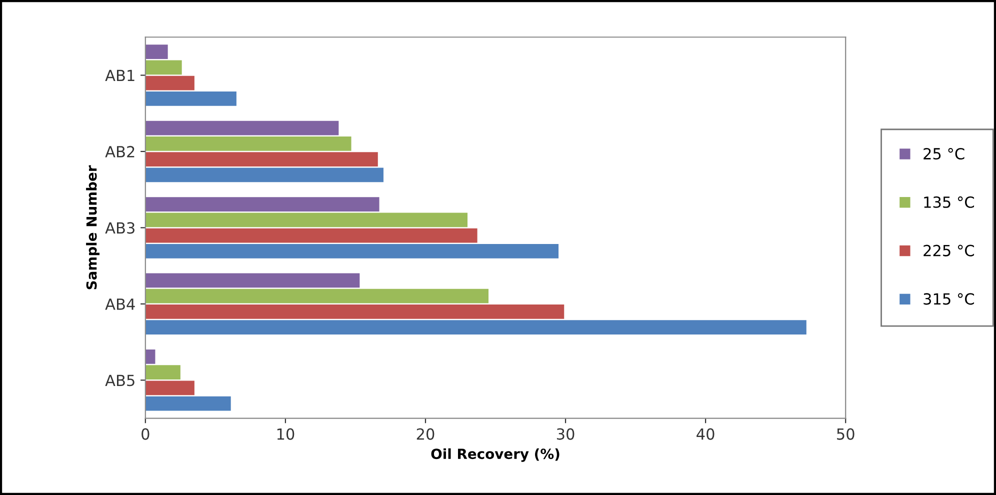 This screenshot has width=996, height=495. Describe the element at coordinates (119, 76) in the screenshot. I see `y-tick-label: AB1` at that location.